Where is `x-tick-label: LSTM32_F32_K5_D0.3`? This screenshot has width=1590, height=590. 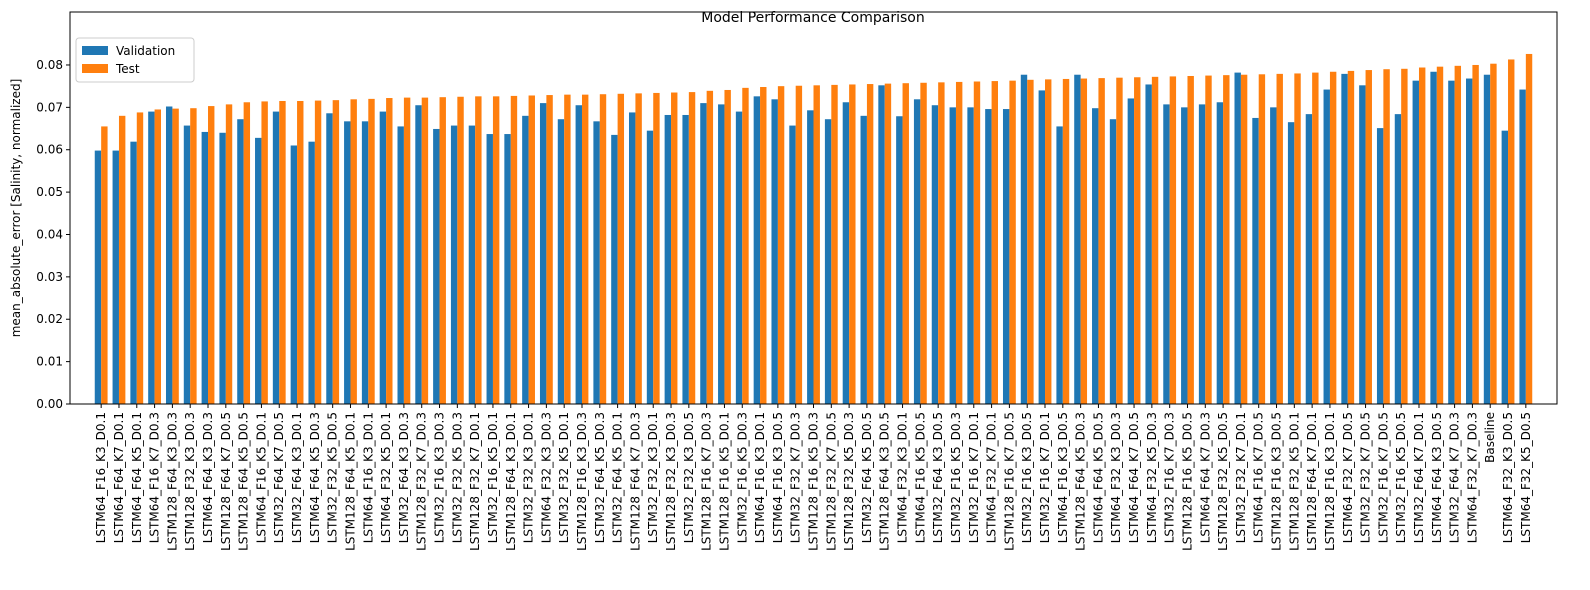 x-tick-label: LSTM32_F32_K5_D0.3 is located at coordinates (457, 477).